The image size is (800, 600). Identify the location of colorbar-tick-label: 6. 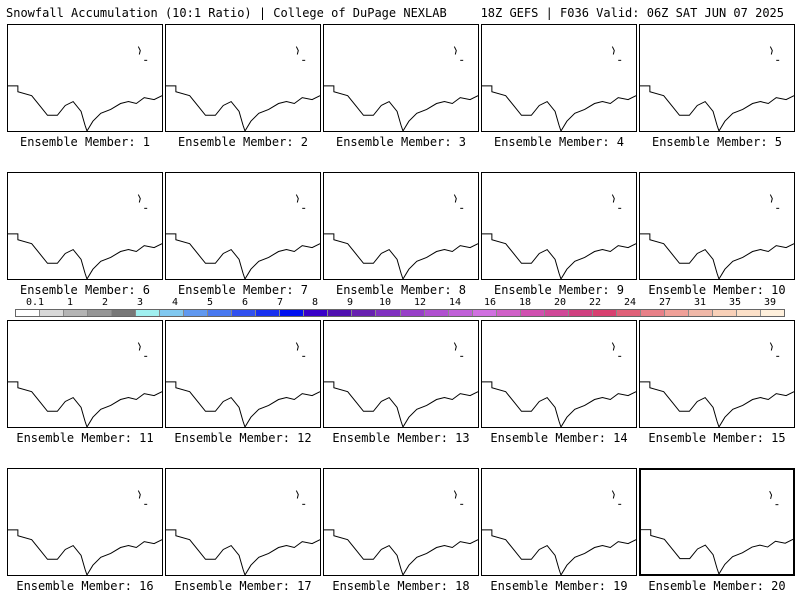
(245, 302).